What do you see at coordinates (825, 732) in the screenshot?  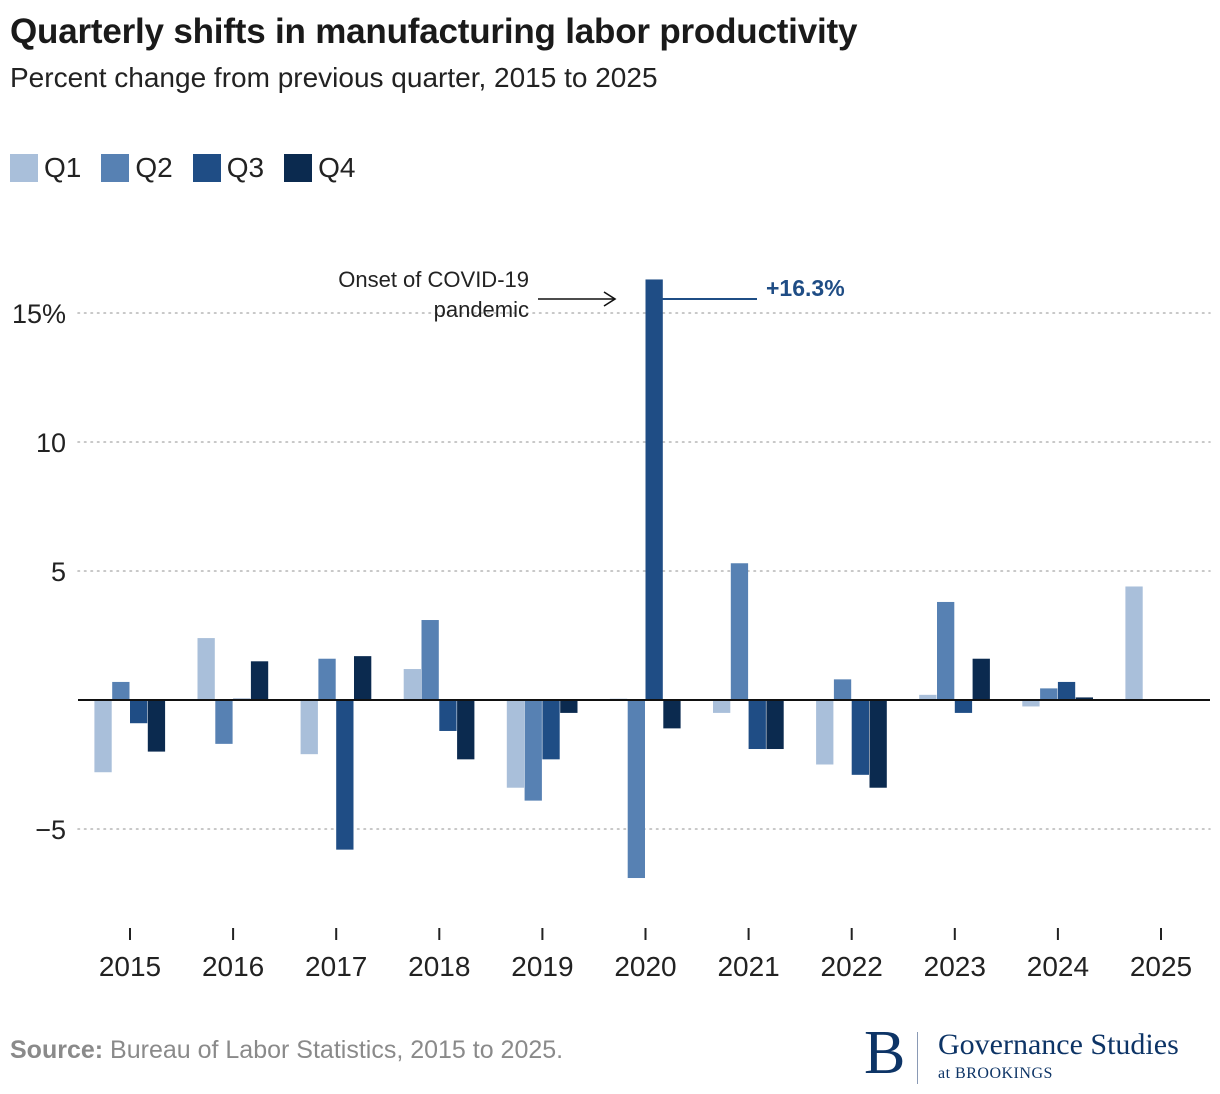 I see `bar-2022-q1` at bounding box center [825, 732].